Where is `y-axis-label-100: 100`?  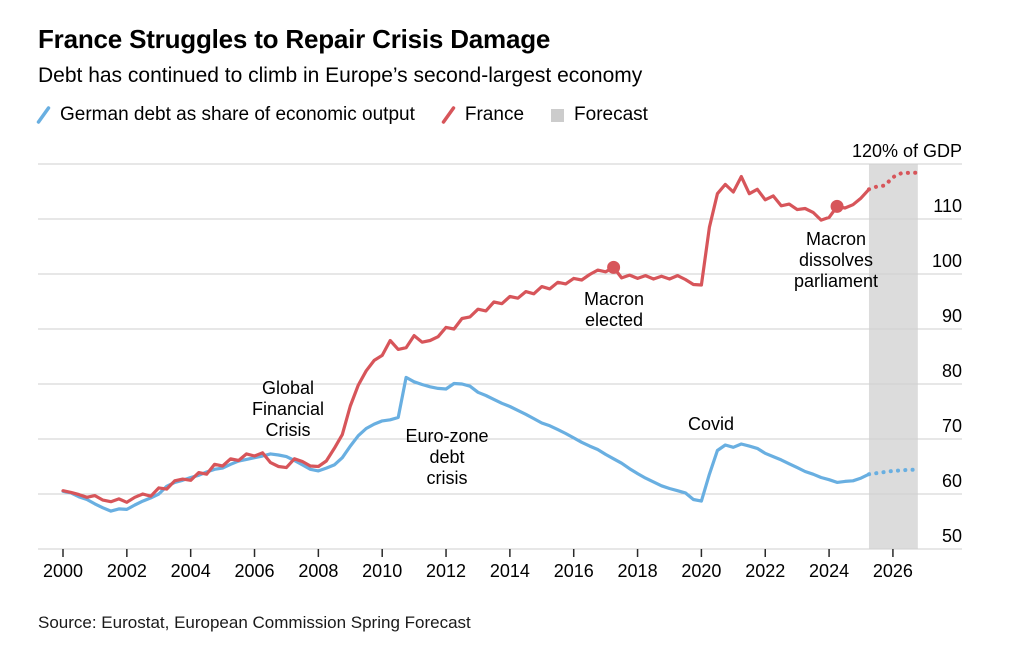
y-axis-label-100: 100 is located at coordinates (947, 261).